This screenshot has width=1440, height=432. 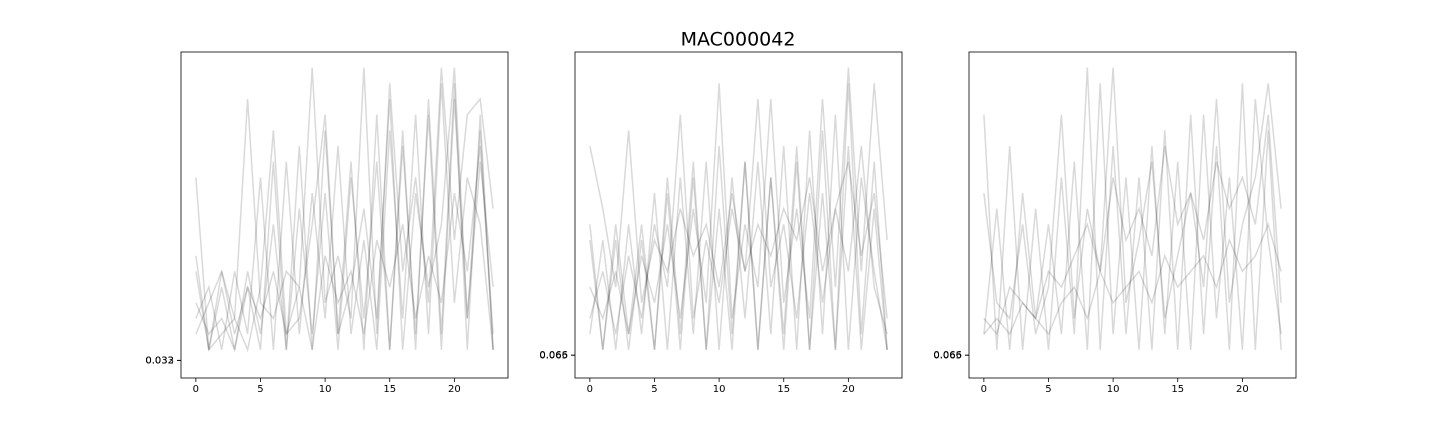 What do you see at coordinates (738, 40) in the screenshot?
I see `figure-title: MAC000042` at bounding box center [738, 40].